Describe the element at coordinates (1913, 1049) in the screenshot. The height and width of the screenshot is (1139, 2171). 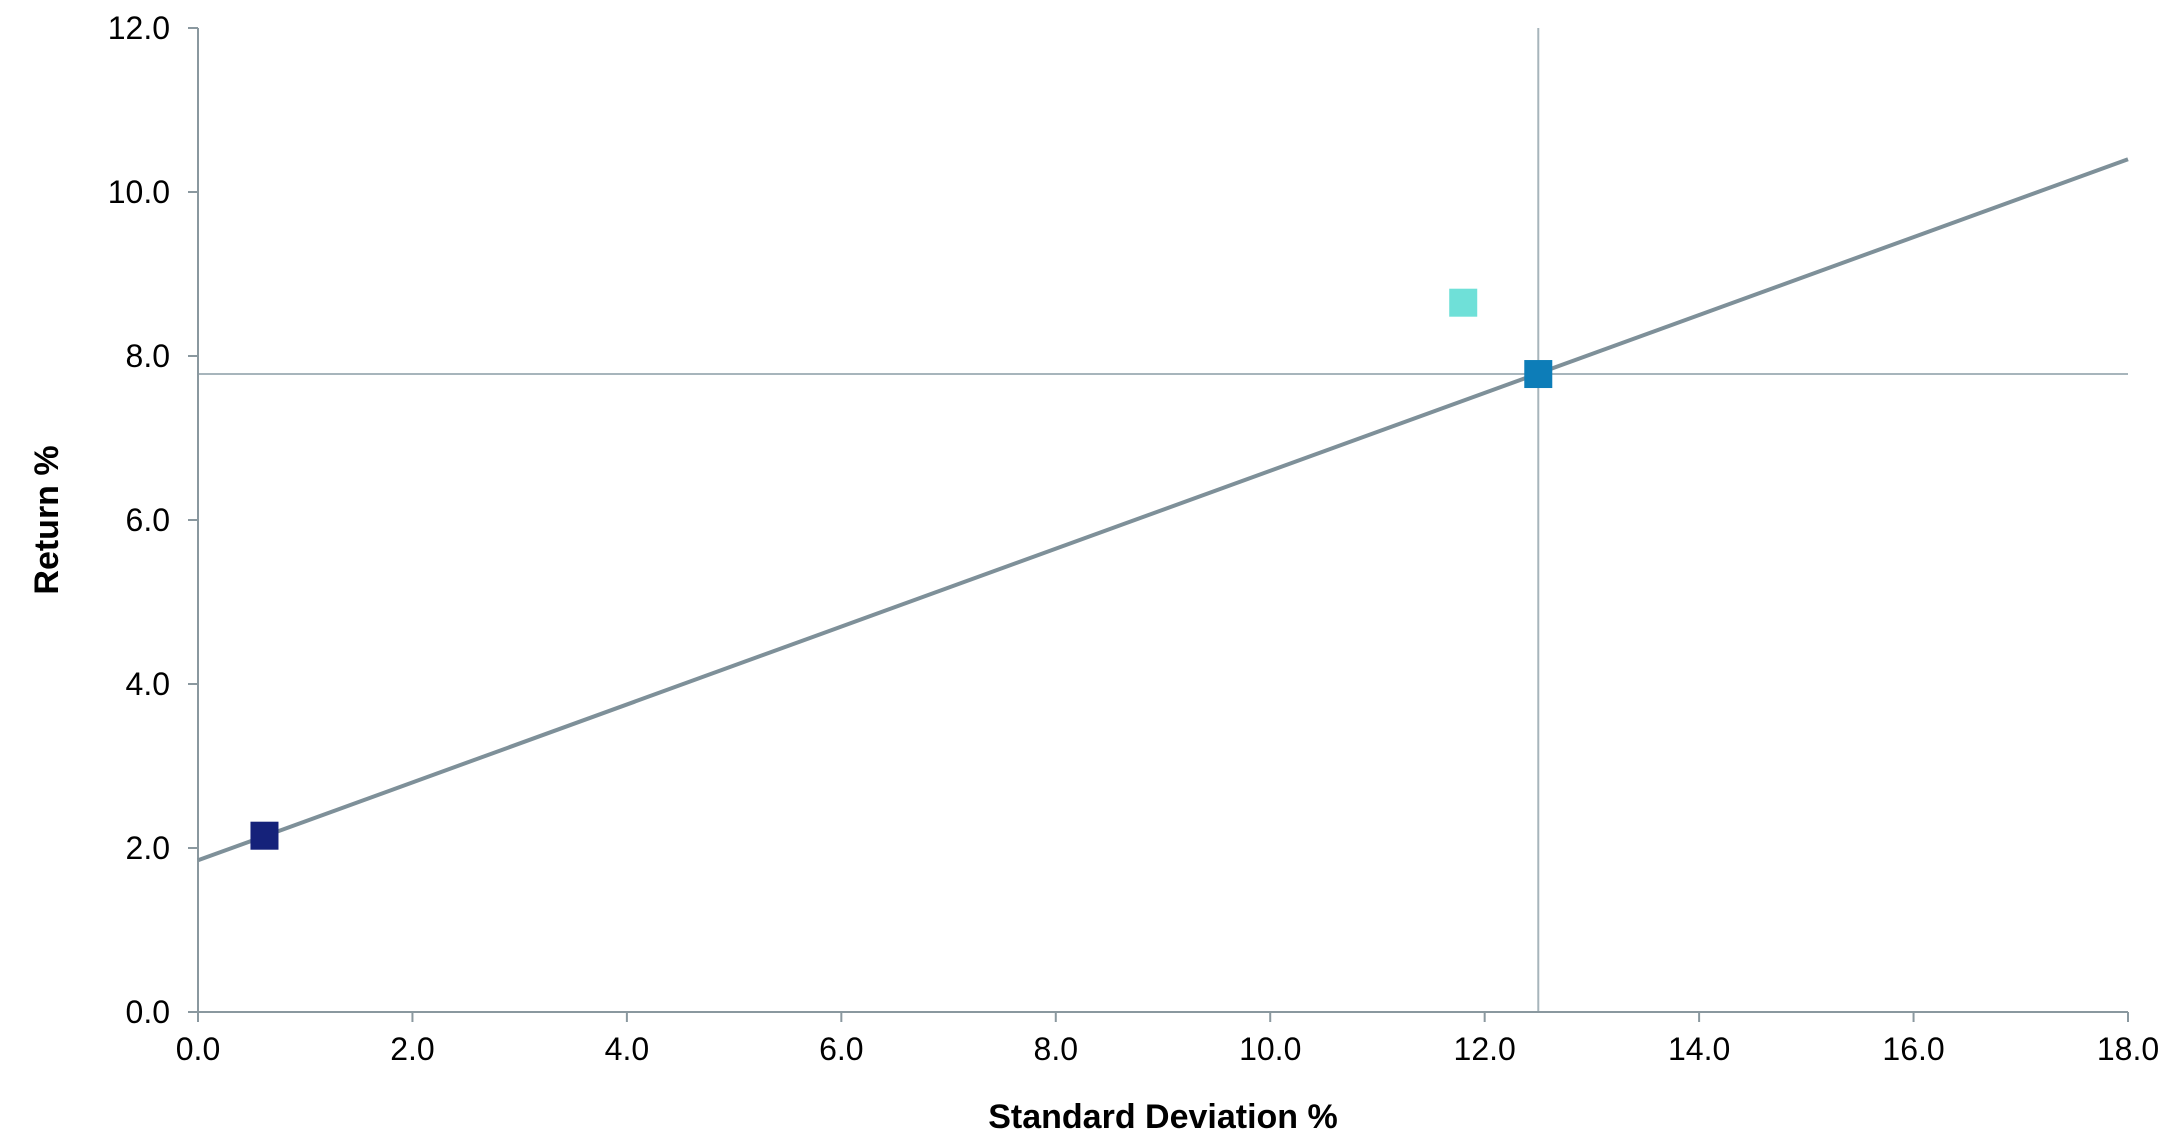
I see `x-tick-label: 16.0` at that location.